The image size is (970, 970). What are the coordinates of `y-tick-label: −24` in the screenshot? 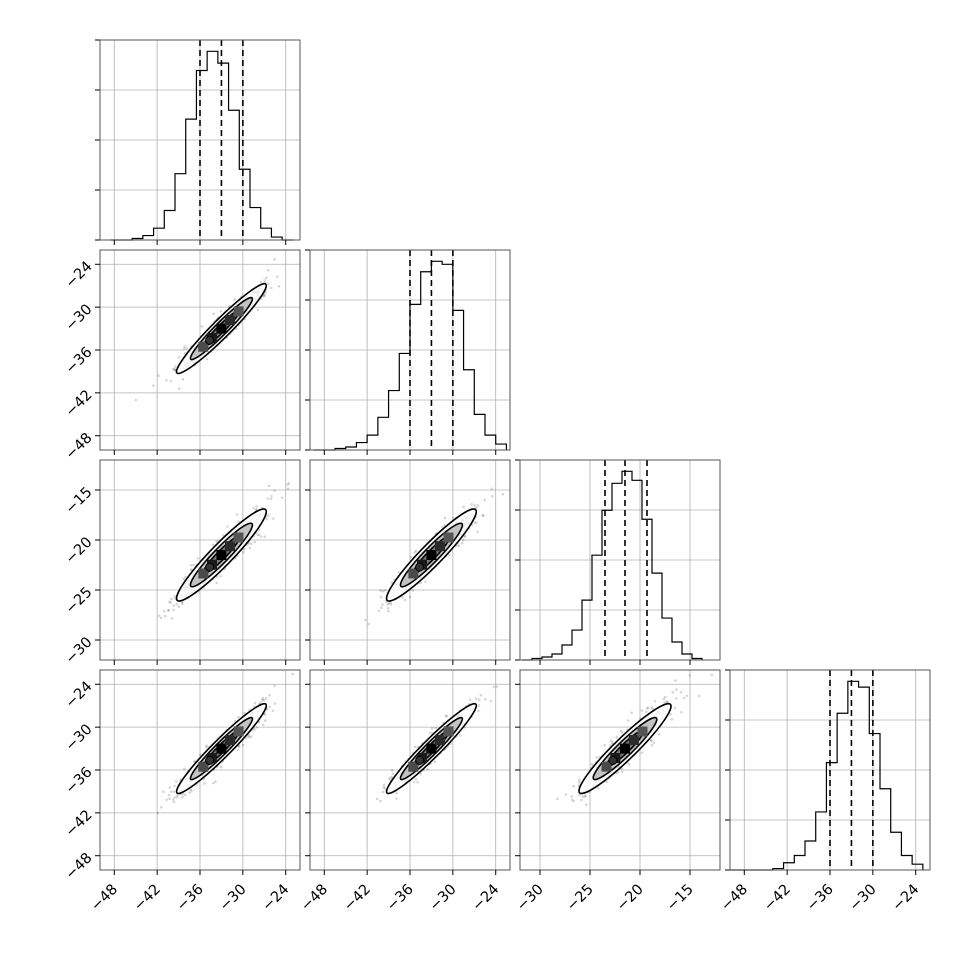 It's located at (79, 275).